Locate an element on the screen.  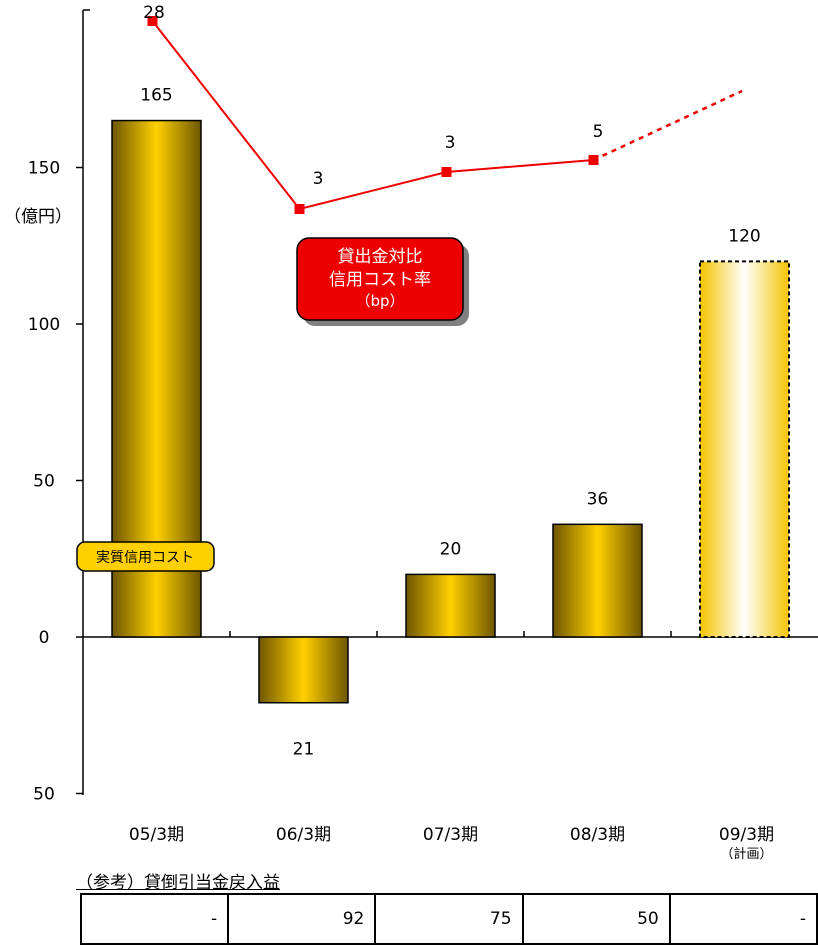
x-tick-note: （計画） is located at coordinates (746, 854).